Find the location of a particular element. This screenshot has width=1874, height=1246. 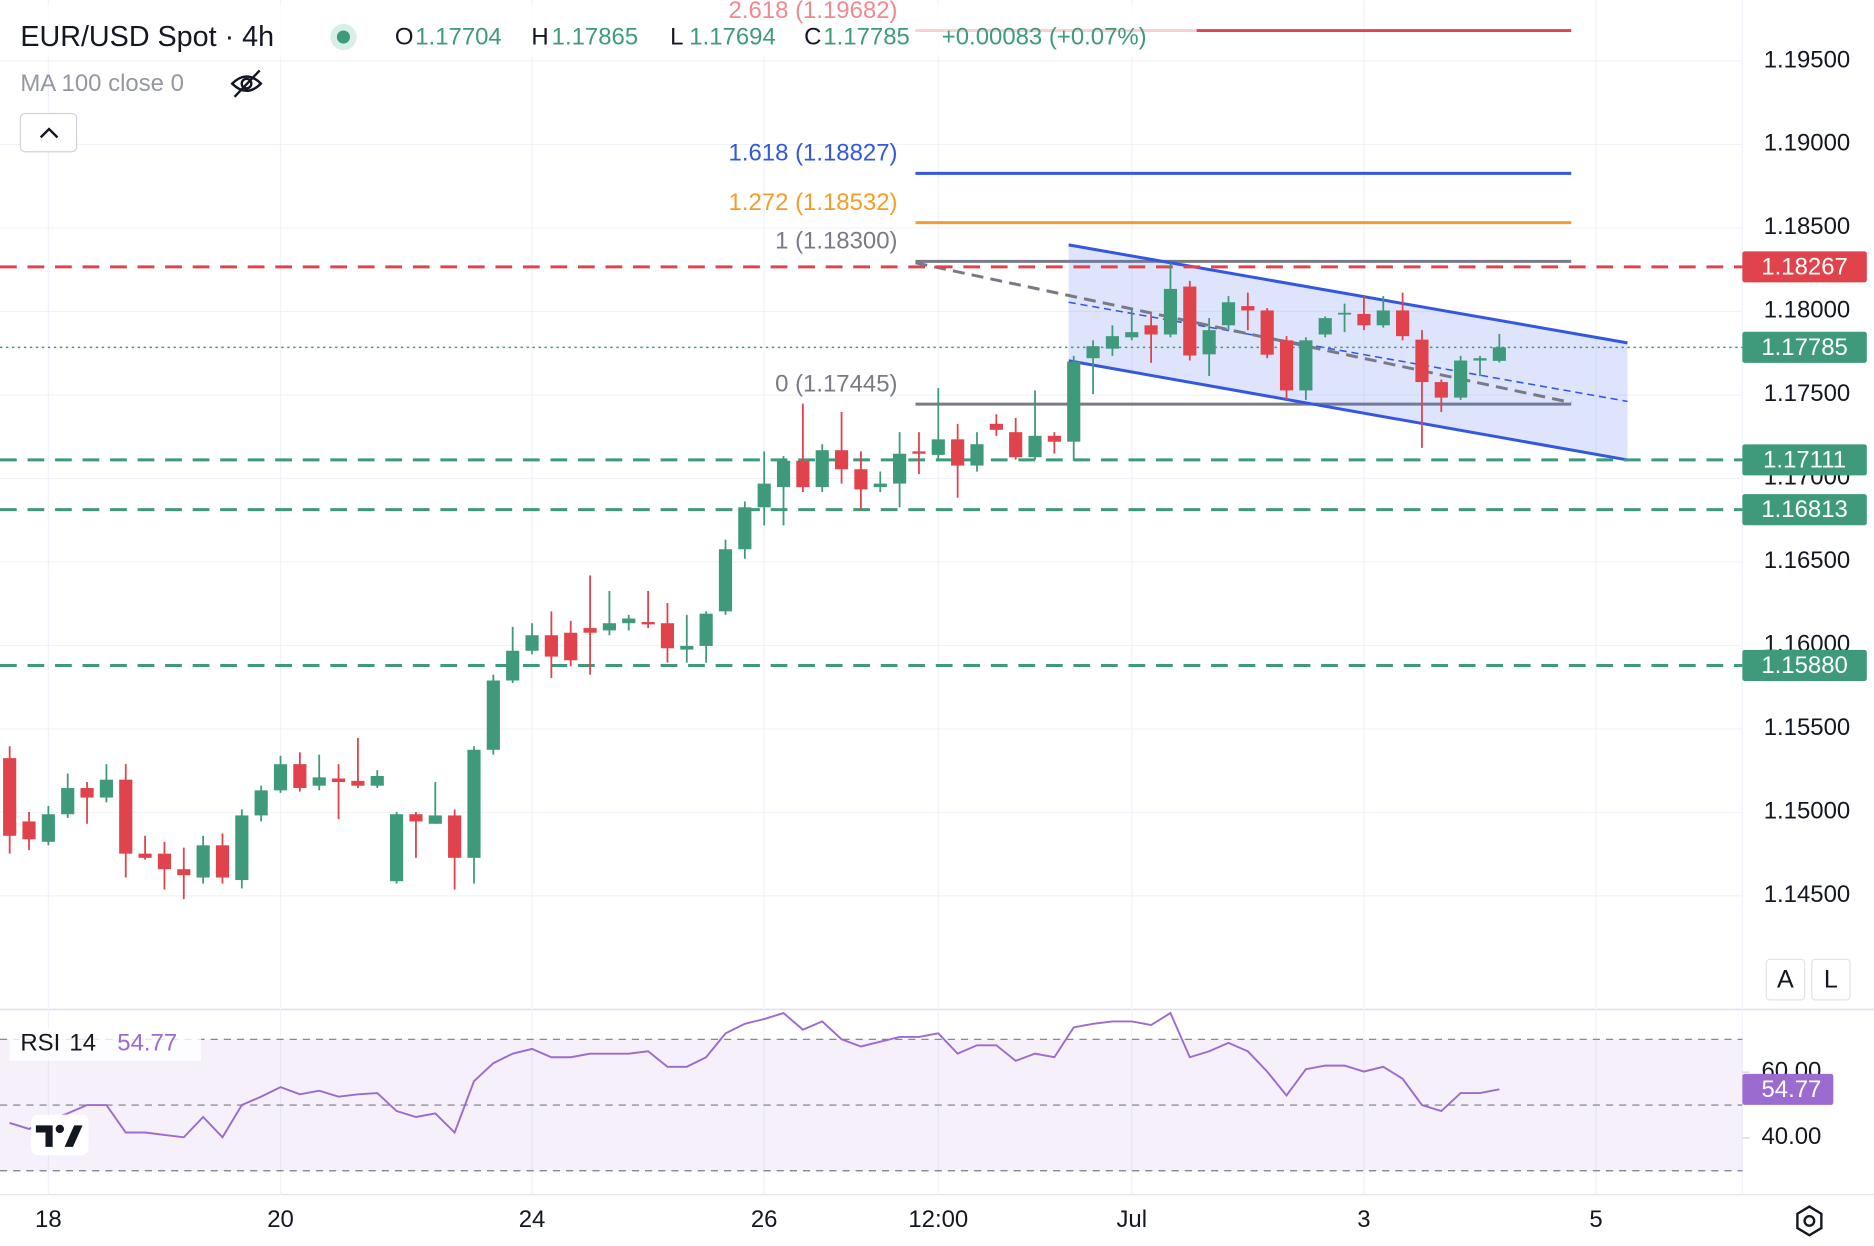

fib-label: 0 (1.17445) is located at coordinates (836, 383).